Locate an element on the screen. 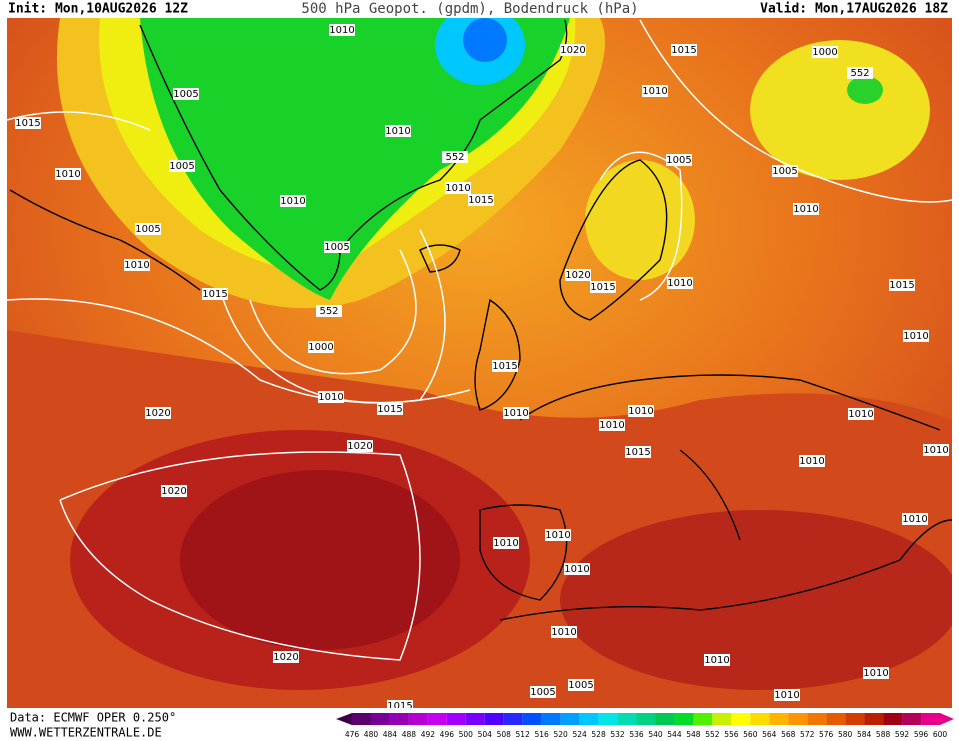 Image resolution: width=959 pixels, height=741 pixels. yellow-east is located at coordinates (840, 110).